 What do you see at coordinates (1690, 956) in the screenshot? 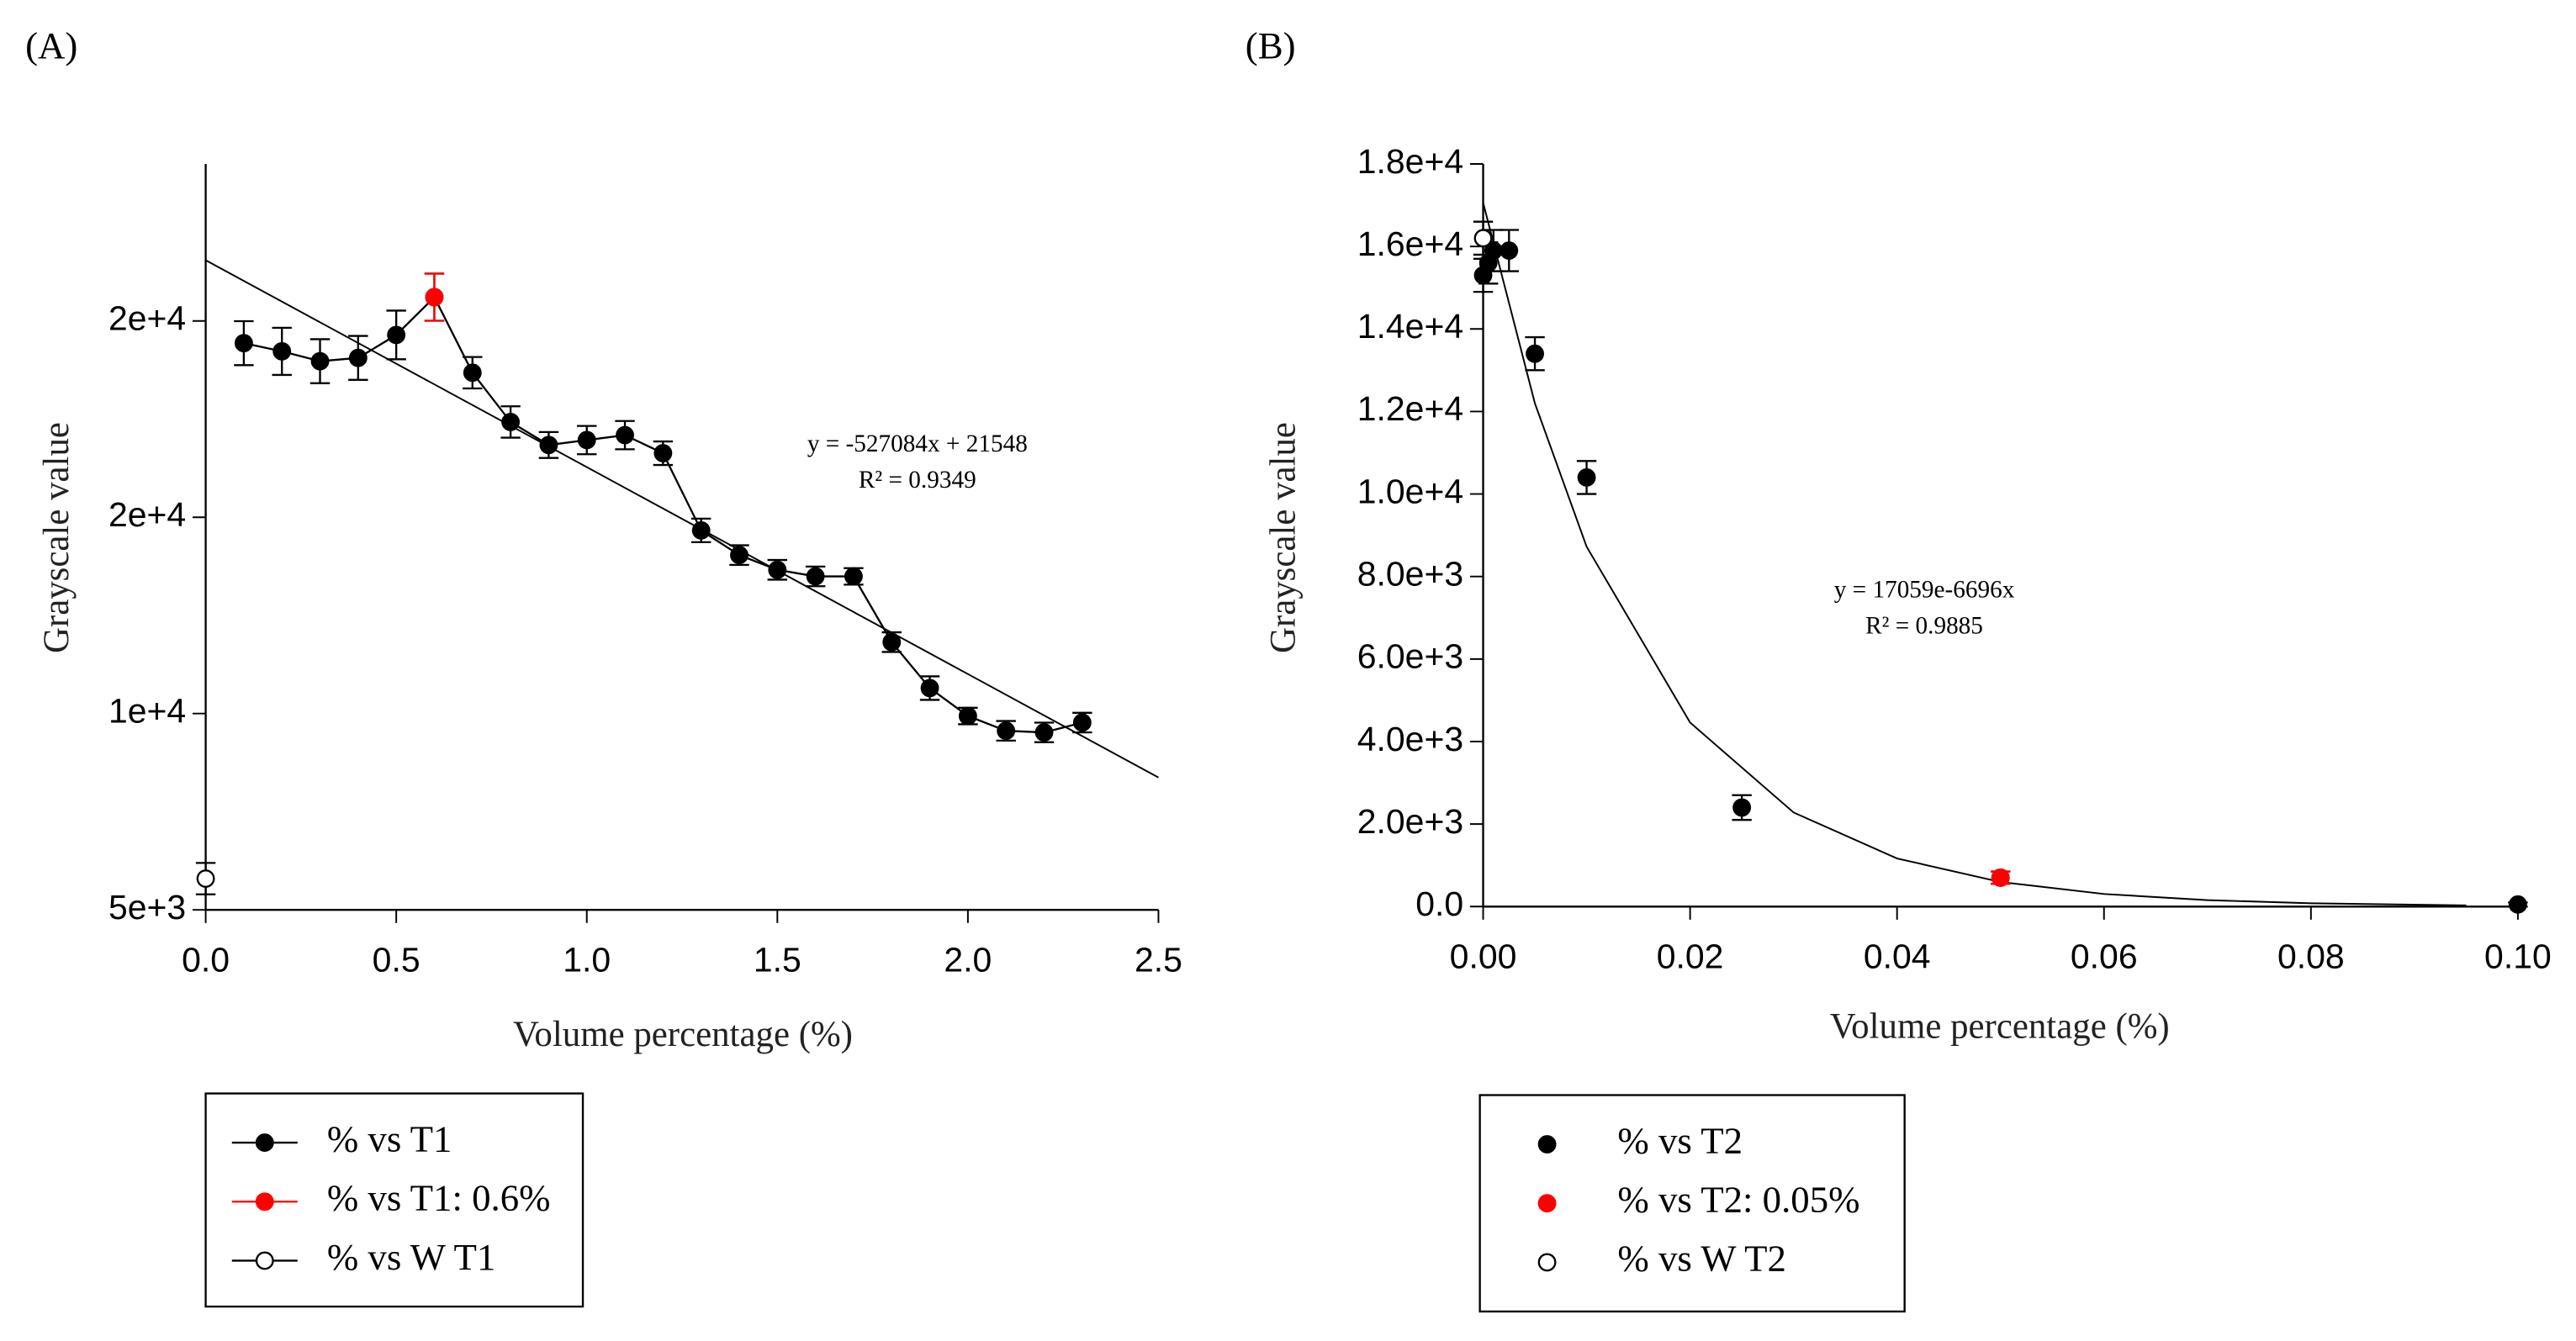
I see `x-tick-label: 0.02` at bounding box center [1690, 956].